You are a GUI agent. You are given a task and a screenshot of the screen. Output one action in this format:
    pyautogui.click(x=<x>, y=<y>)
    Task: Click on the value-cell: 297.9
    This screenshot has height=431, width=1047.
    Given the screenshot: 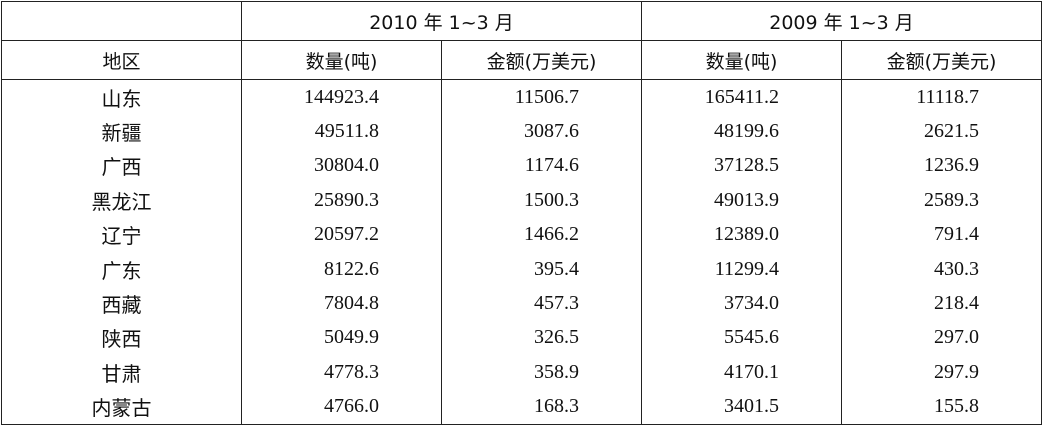 What is the action you would take?
    pyautogui.click(x=942, y=372)
    